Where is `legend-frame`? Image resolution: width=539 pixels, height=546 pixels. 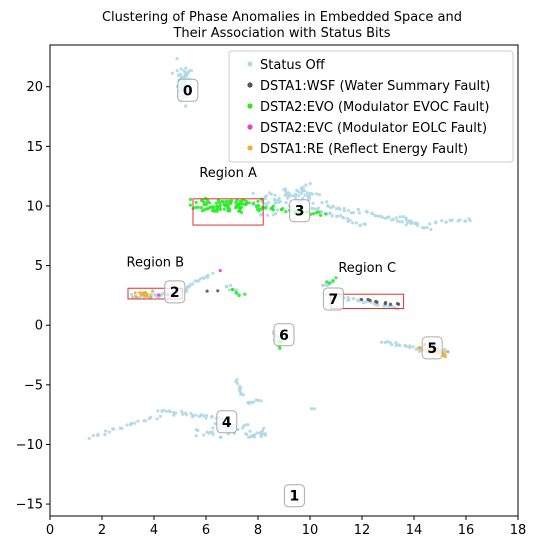
legend-frame is located at coordinates (371, 106).